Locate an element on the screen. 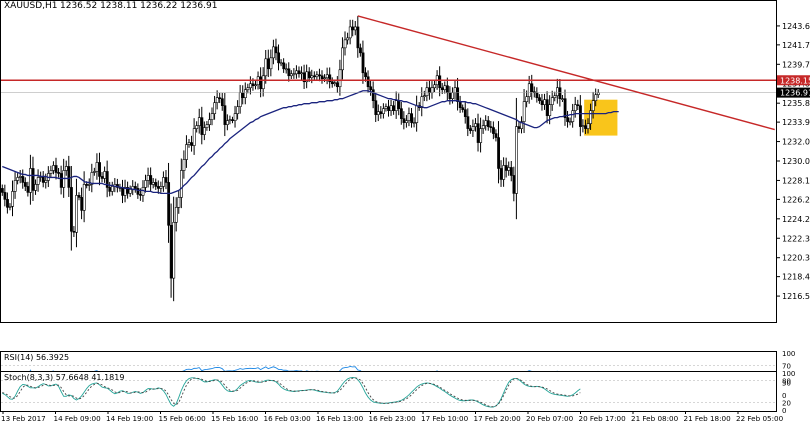 This screenshot has height=423, width=810. ohlc-label: 1236.52 1238.11 1236.22 1236.91 is located at coordinates (138, 6).